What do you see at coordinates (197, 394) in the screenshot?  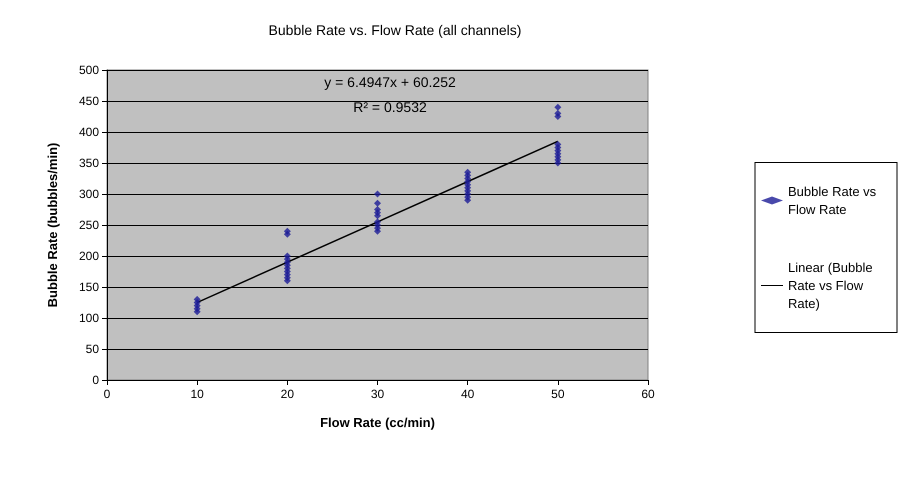 I see `x-tick-label: 10` at bounding box center [197, 394].